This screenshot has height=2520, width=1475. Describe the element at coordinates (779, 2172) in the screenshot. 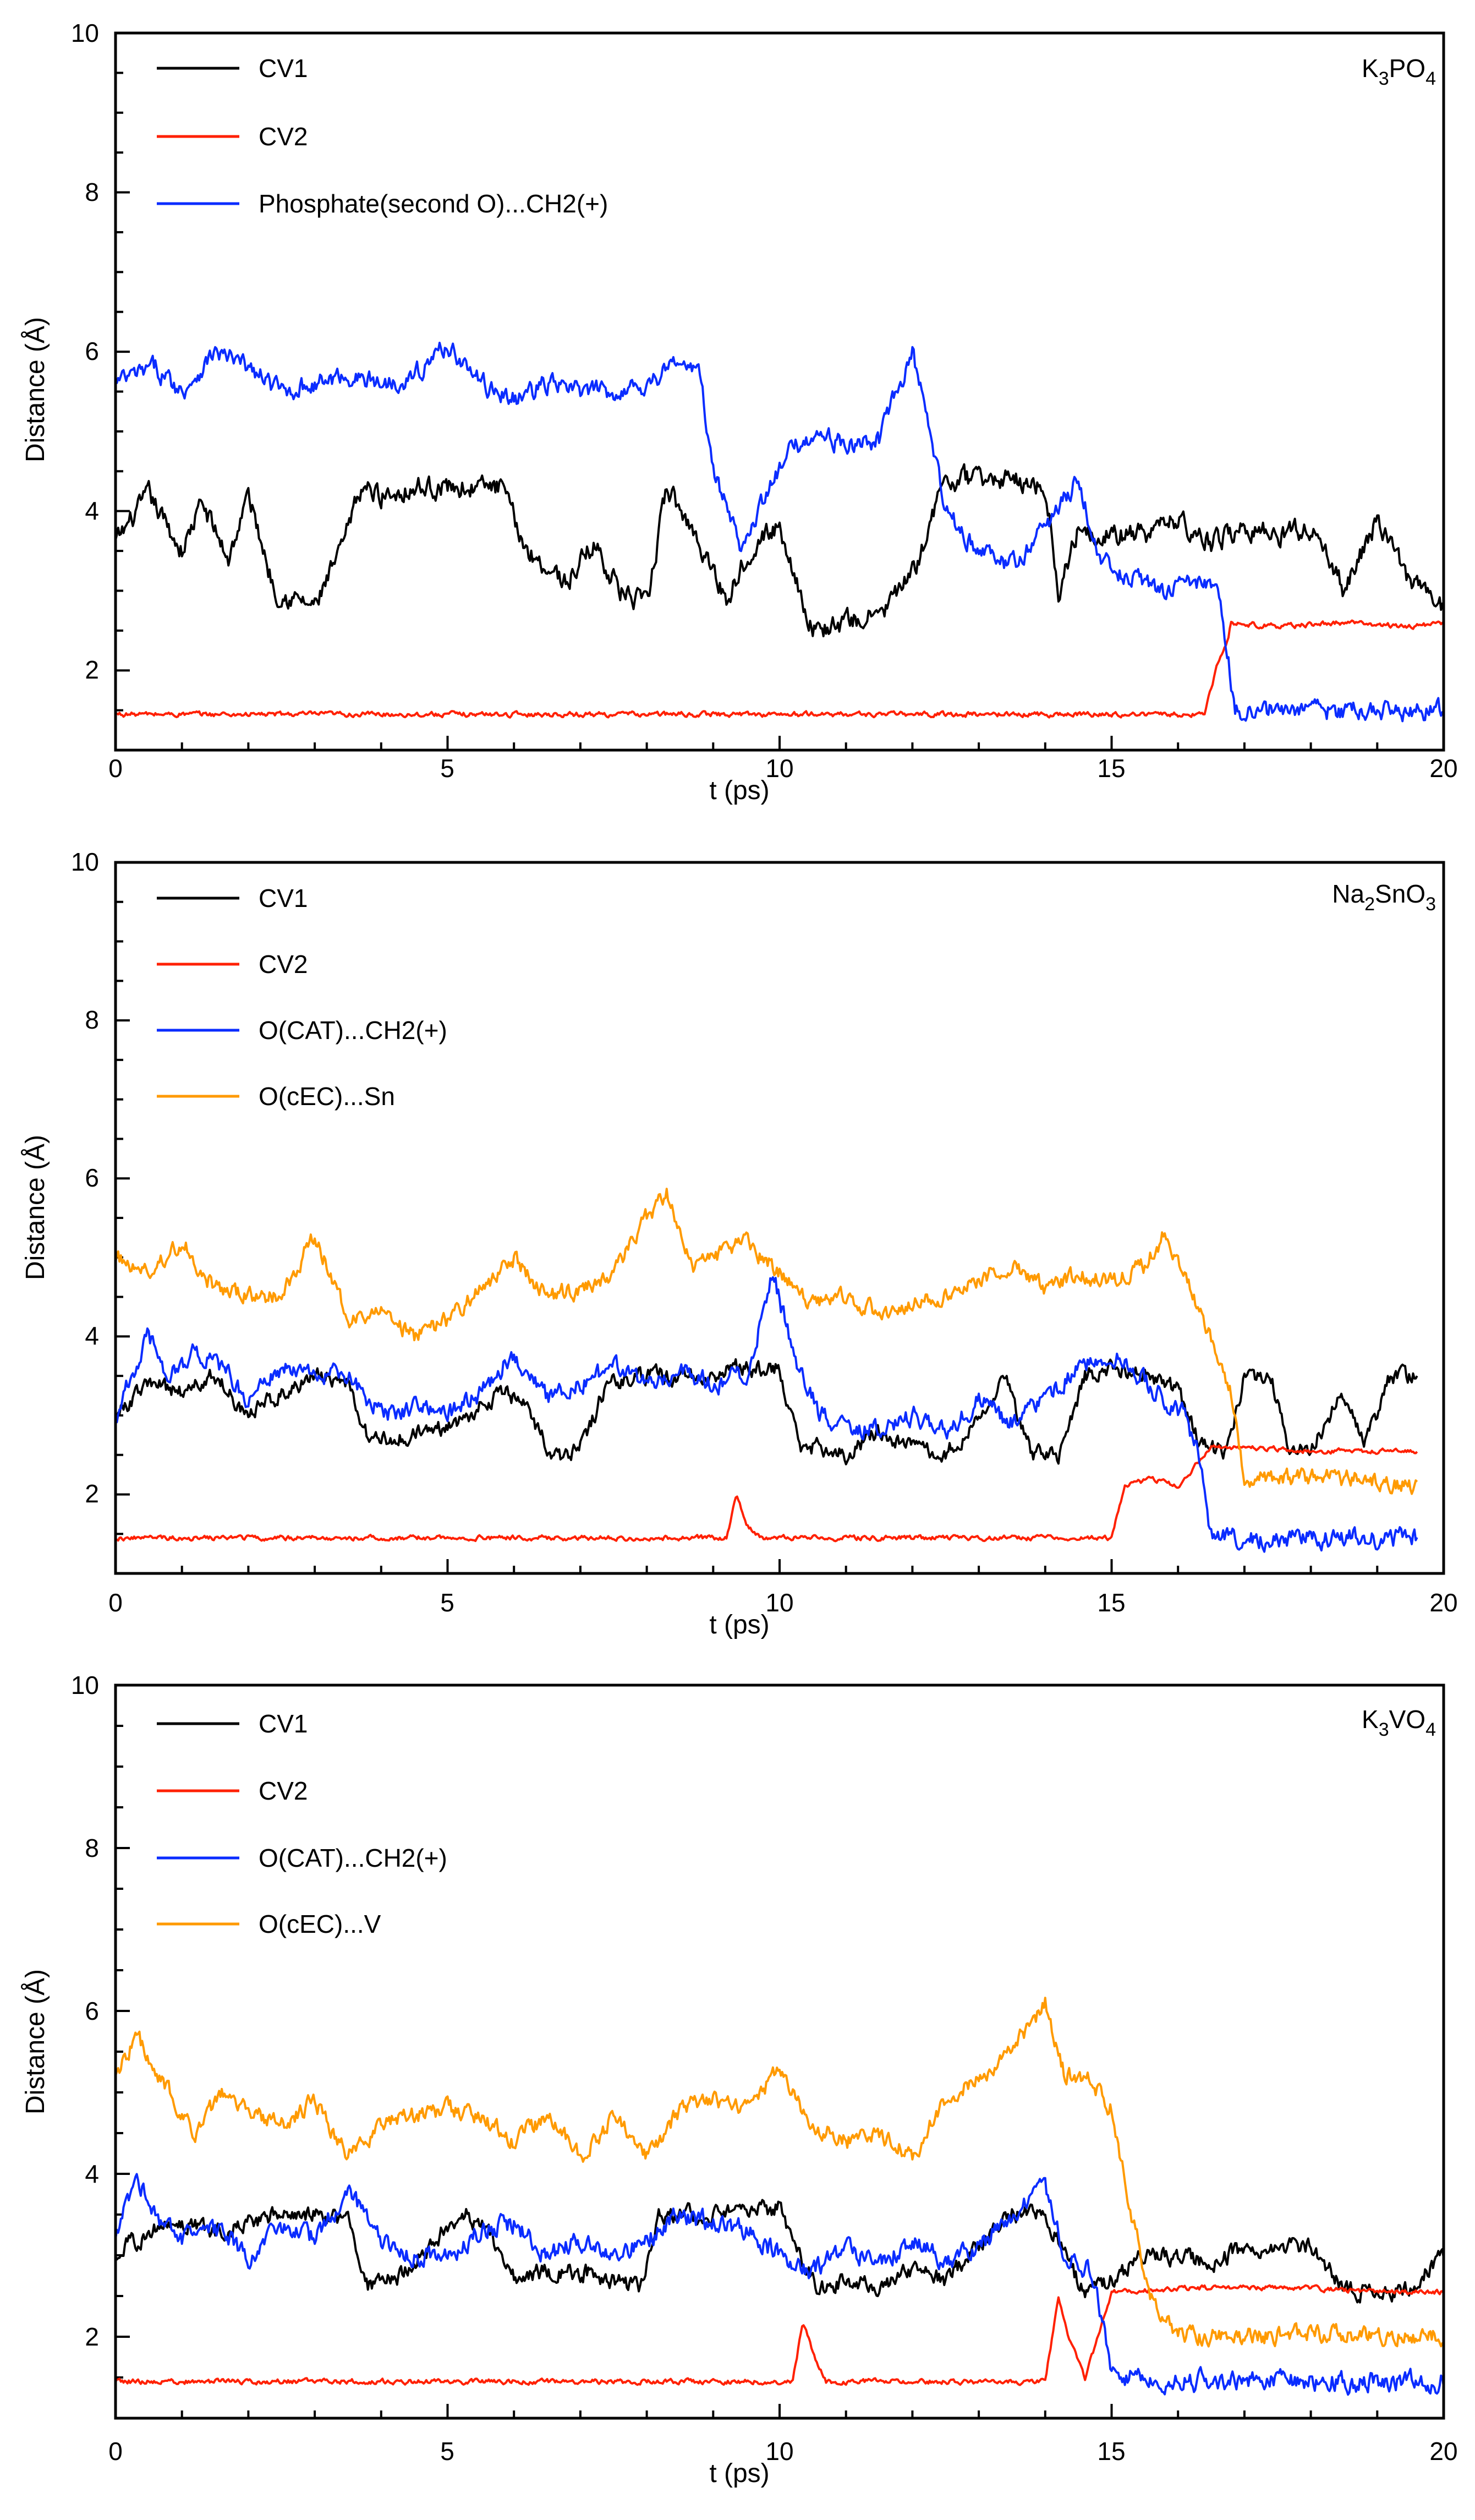

I see `series-line-o-cec-v` at that location.